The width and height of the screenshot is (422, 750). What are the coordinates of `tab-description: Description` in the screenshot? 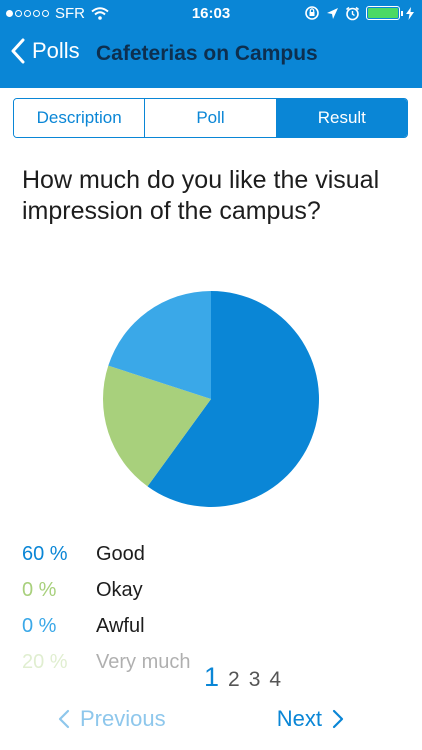 It's located at (79, 118).